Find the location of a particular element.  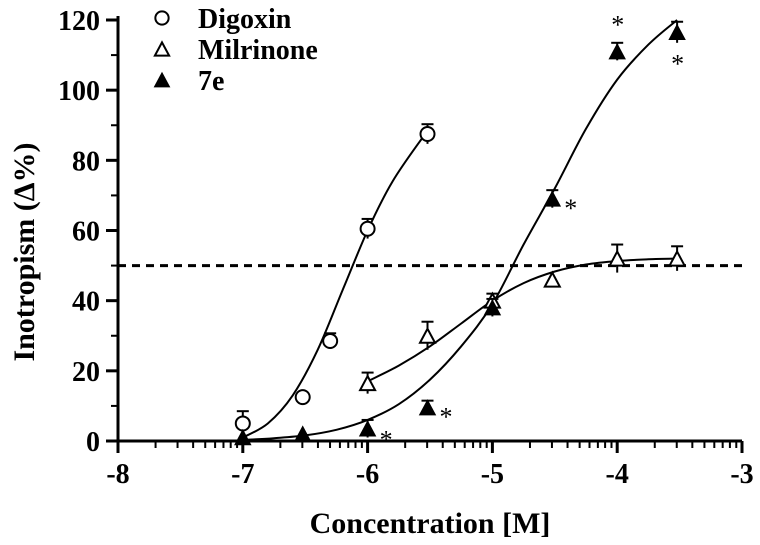

fit-curve-digoxin is located at coordinates (333, 287).